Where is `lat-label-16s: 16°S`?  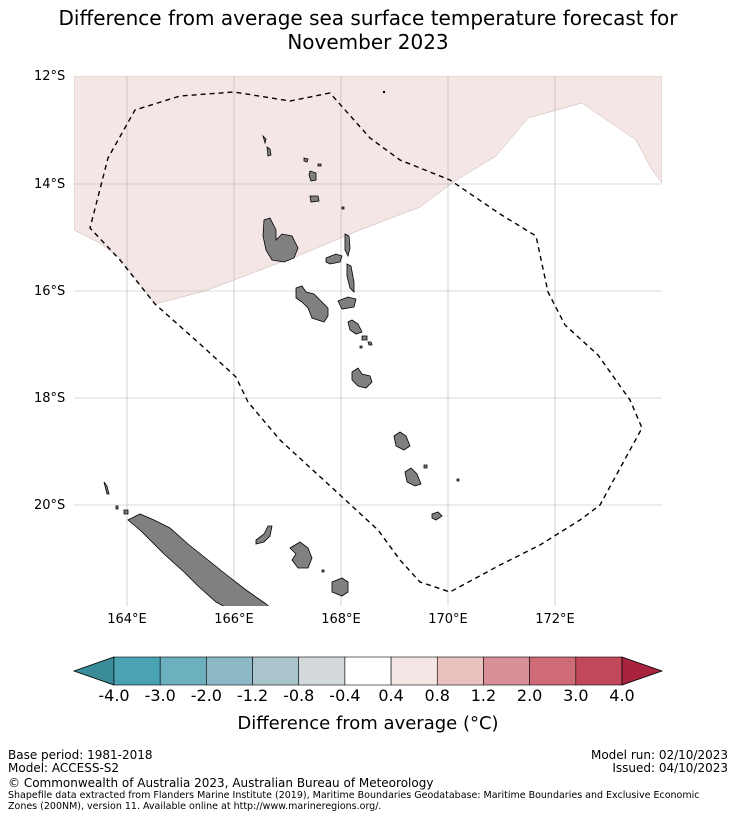
lat-label-16s: 16°S is located at coordinates (50, 291).